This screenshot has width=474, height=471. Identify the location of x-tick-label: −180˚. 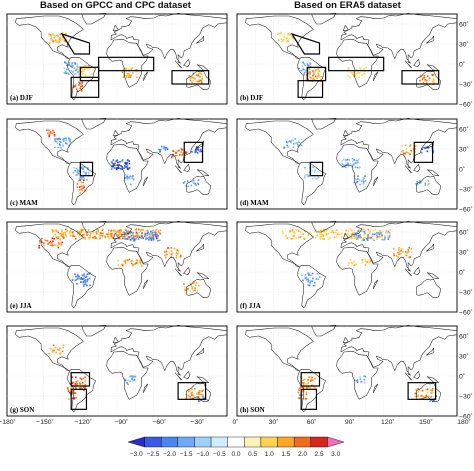
(8, 422).